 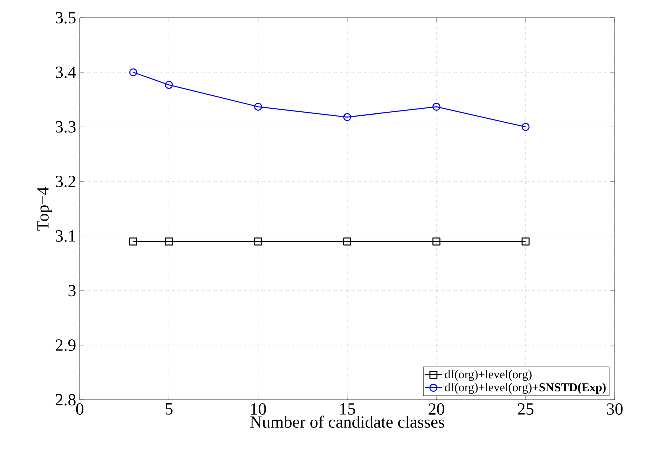 What do you see at coordinates (258, 410) in the screenshot?
I see `x-tick-label: 10` at bounding box center [258, 410].